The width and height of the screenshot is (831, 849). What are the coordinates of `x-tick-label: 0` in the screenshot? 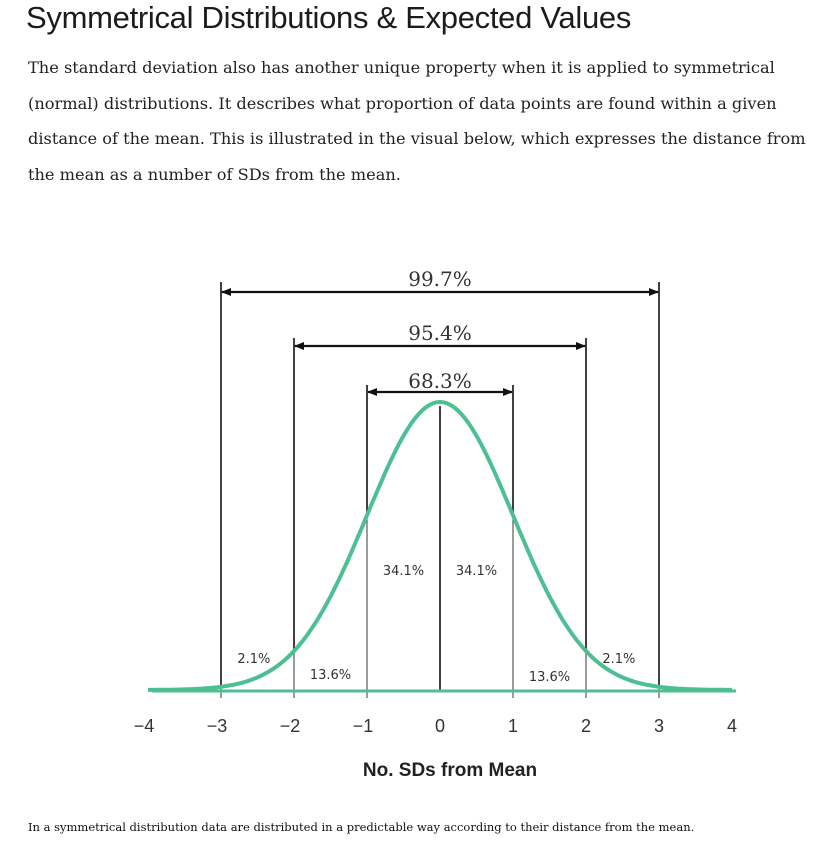 It's located at (440, 726).